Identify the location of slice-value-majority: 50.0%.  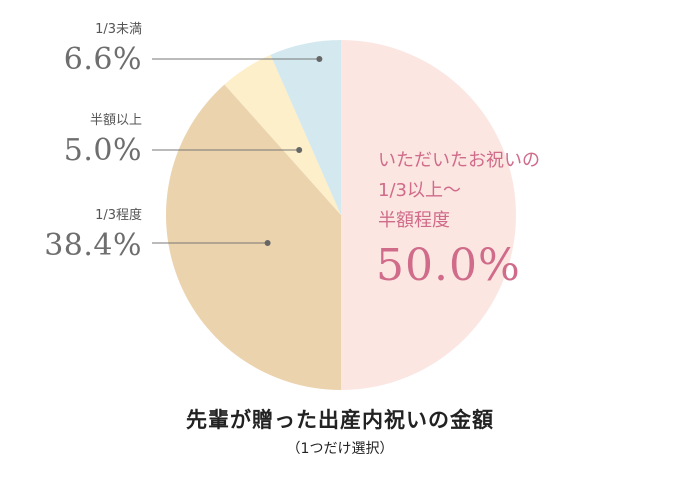
(448, 265).